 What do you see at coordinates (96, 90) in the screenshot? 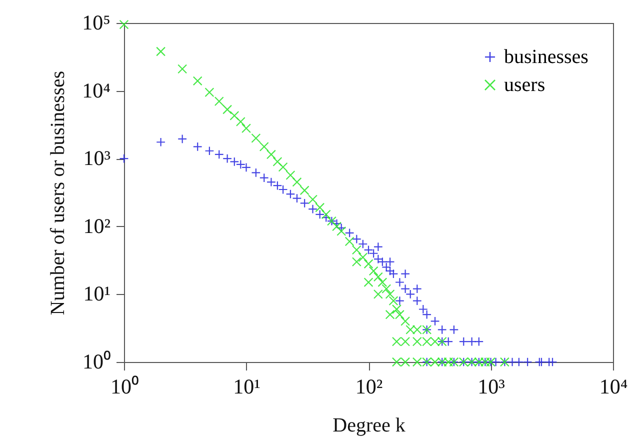
I see `y-tick-label: 10⁴` at bounding box center [96, 90].